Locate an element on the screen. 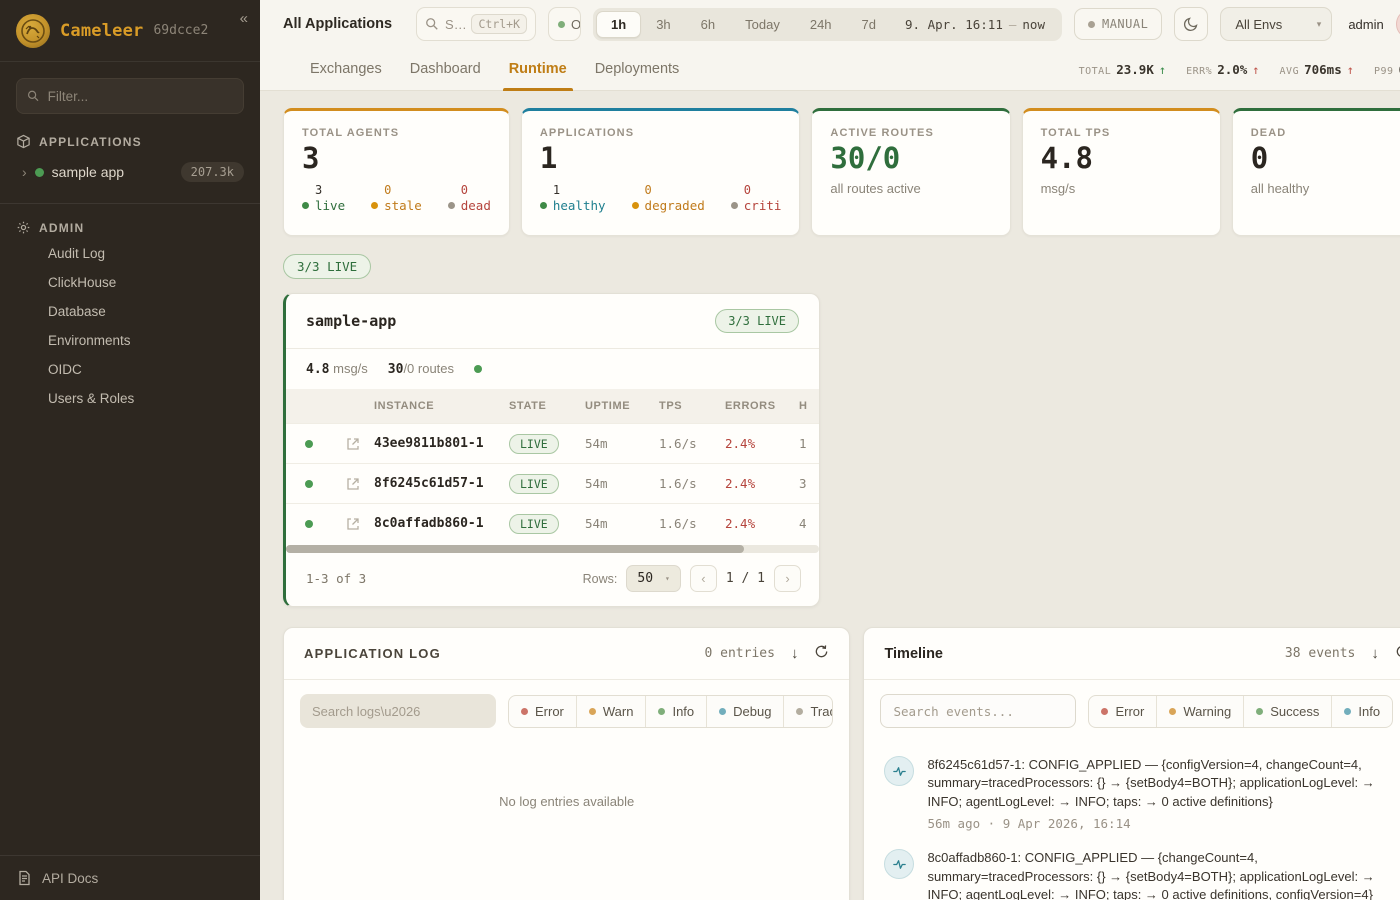 The width and height of the screenshot is (1400, 900). tab-deployments: Deployments is located at coordinates (637, 69).